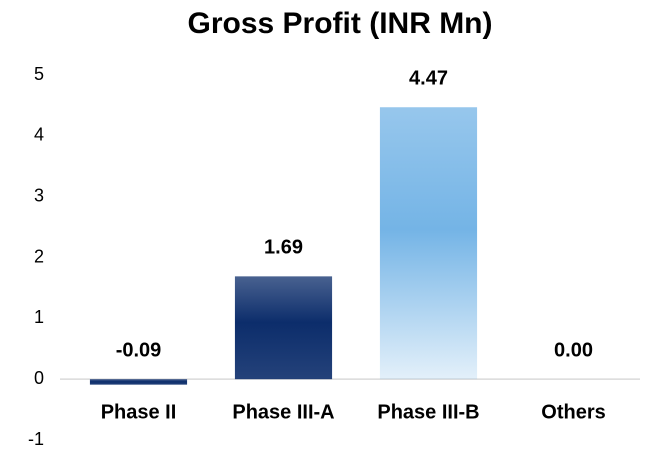 The image size is (649, 449). I want to click on data-label: 4.47, so click(428, 79).